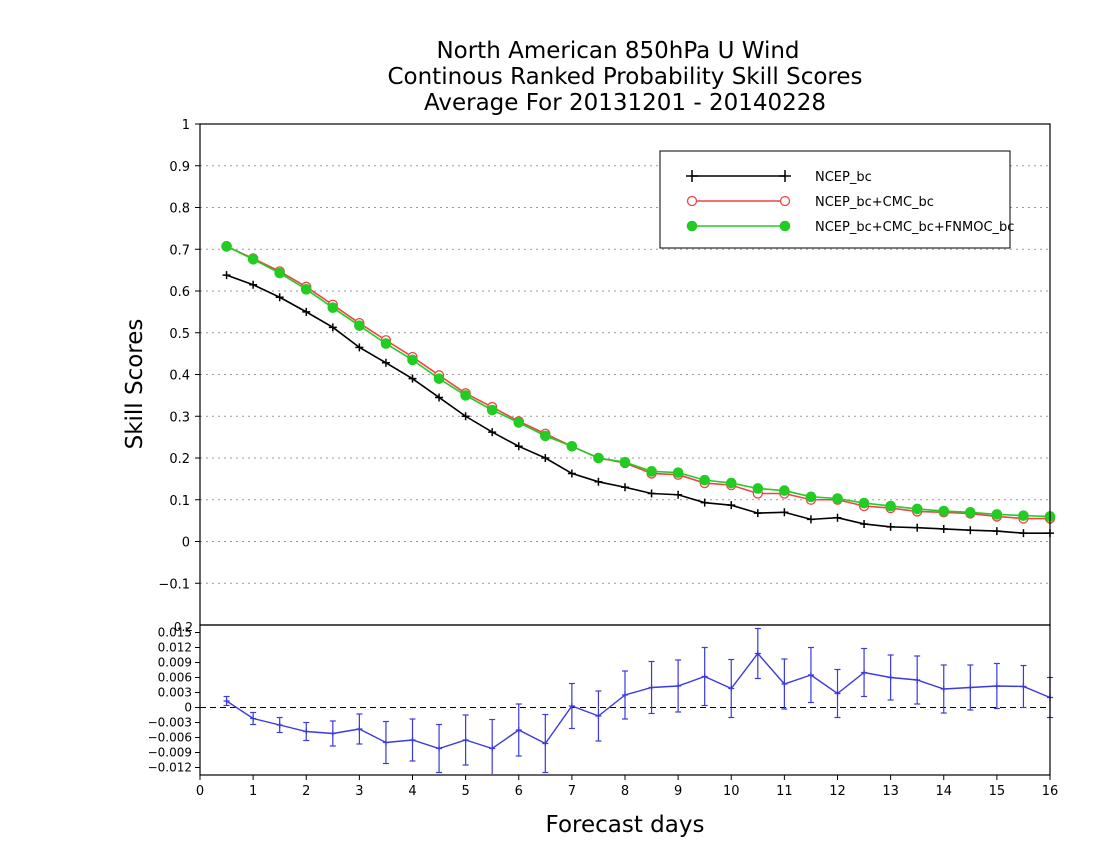 Image resolution: width=1100 pixels, height=850 pixels. I want to click on top-y-tick-label: 0.9, so click(179, 167).